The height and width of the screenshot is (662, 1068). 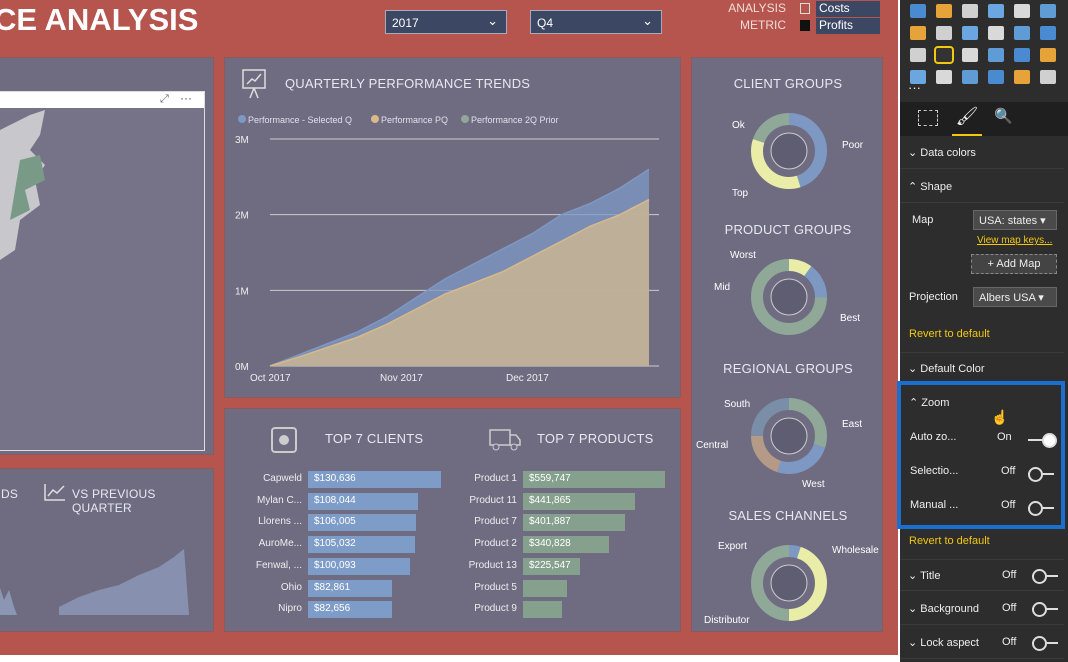 I want to click on revert-to-default-link-2: Revert to default, so click(x=949, y=541).